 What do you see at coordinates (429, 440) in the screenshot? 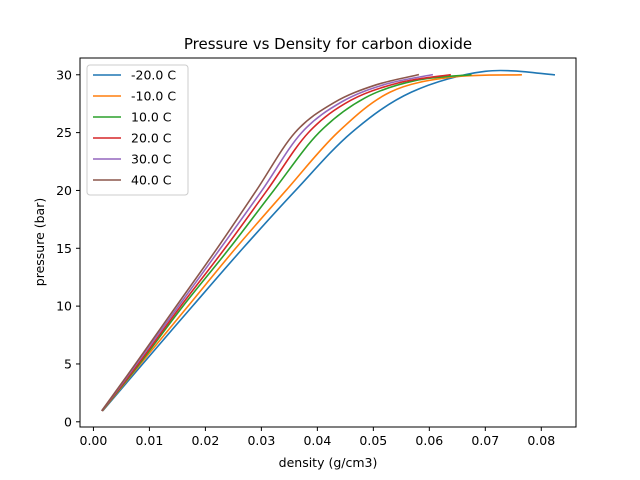
I see `x-tick-label: 0.06` at bounding box center [429, 440].